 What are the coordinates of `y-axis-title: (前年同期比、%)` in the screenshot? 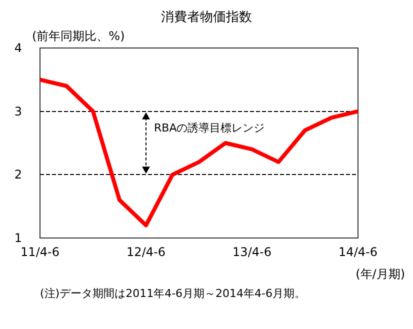 It's located at (78, 36).